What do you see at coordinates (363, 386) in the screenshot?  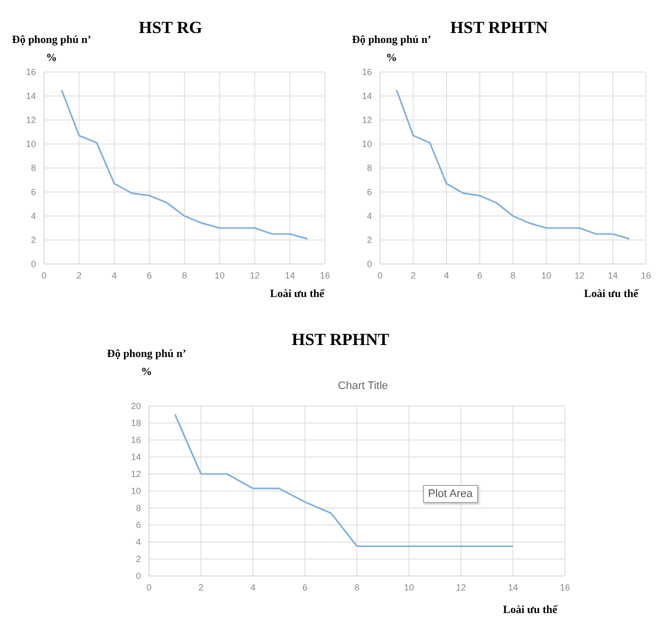 I see `chart-subtitle: Chart Title` at bounding box center [363, 386].